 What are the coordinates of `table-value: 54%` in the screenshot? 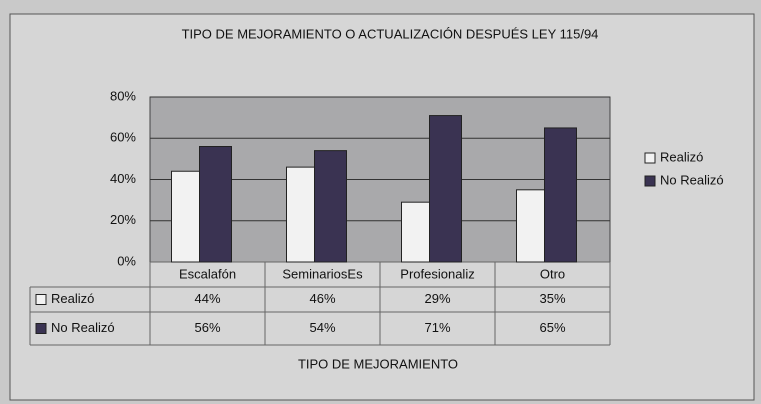 It's located at (322, 327).